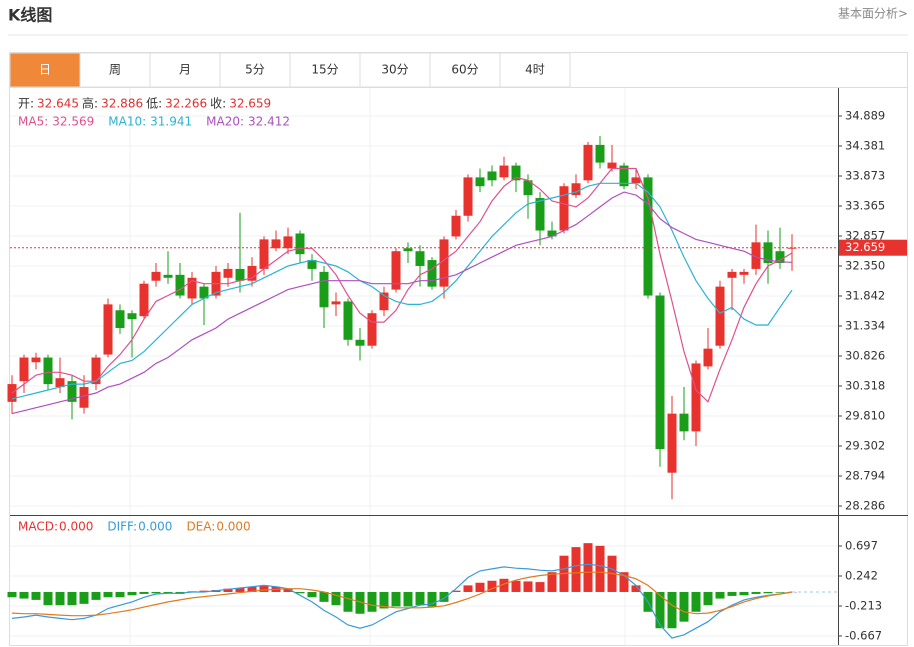 The image size is (914, 647). I want to click on y-tick-label: 28.286, so click(865, 506).